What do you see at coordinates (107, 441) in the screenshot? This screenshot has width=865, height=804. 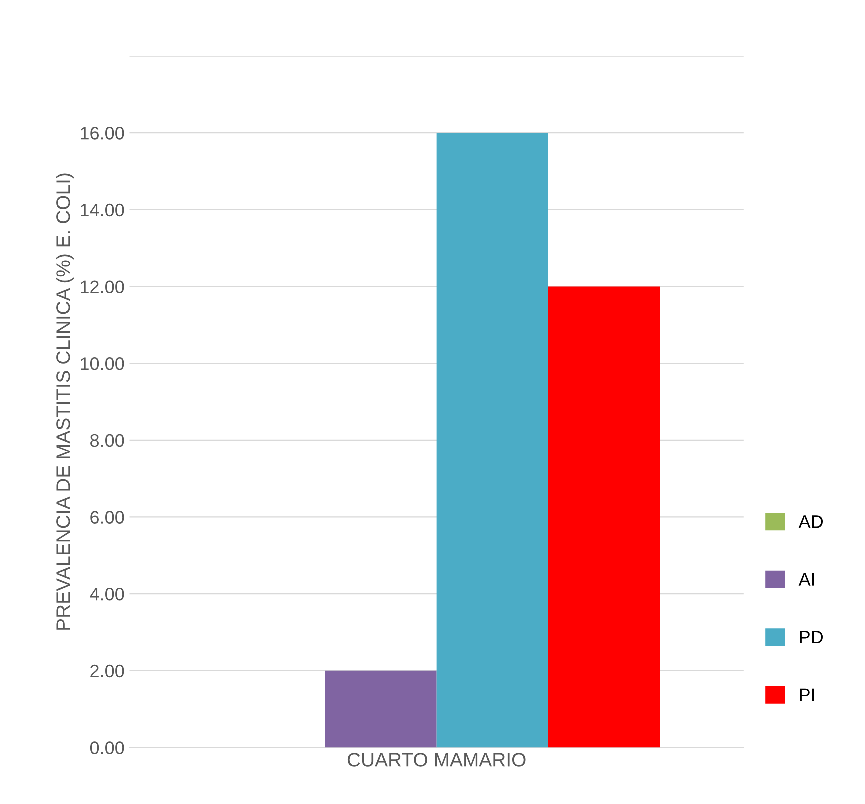 I see `y-tick-label: 8.00` at bounding box center [107, 441].